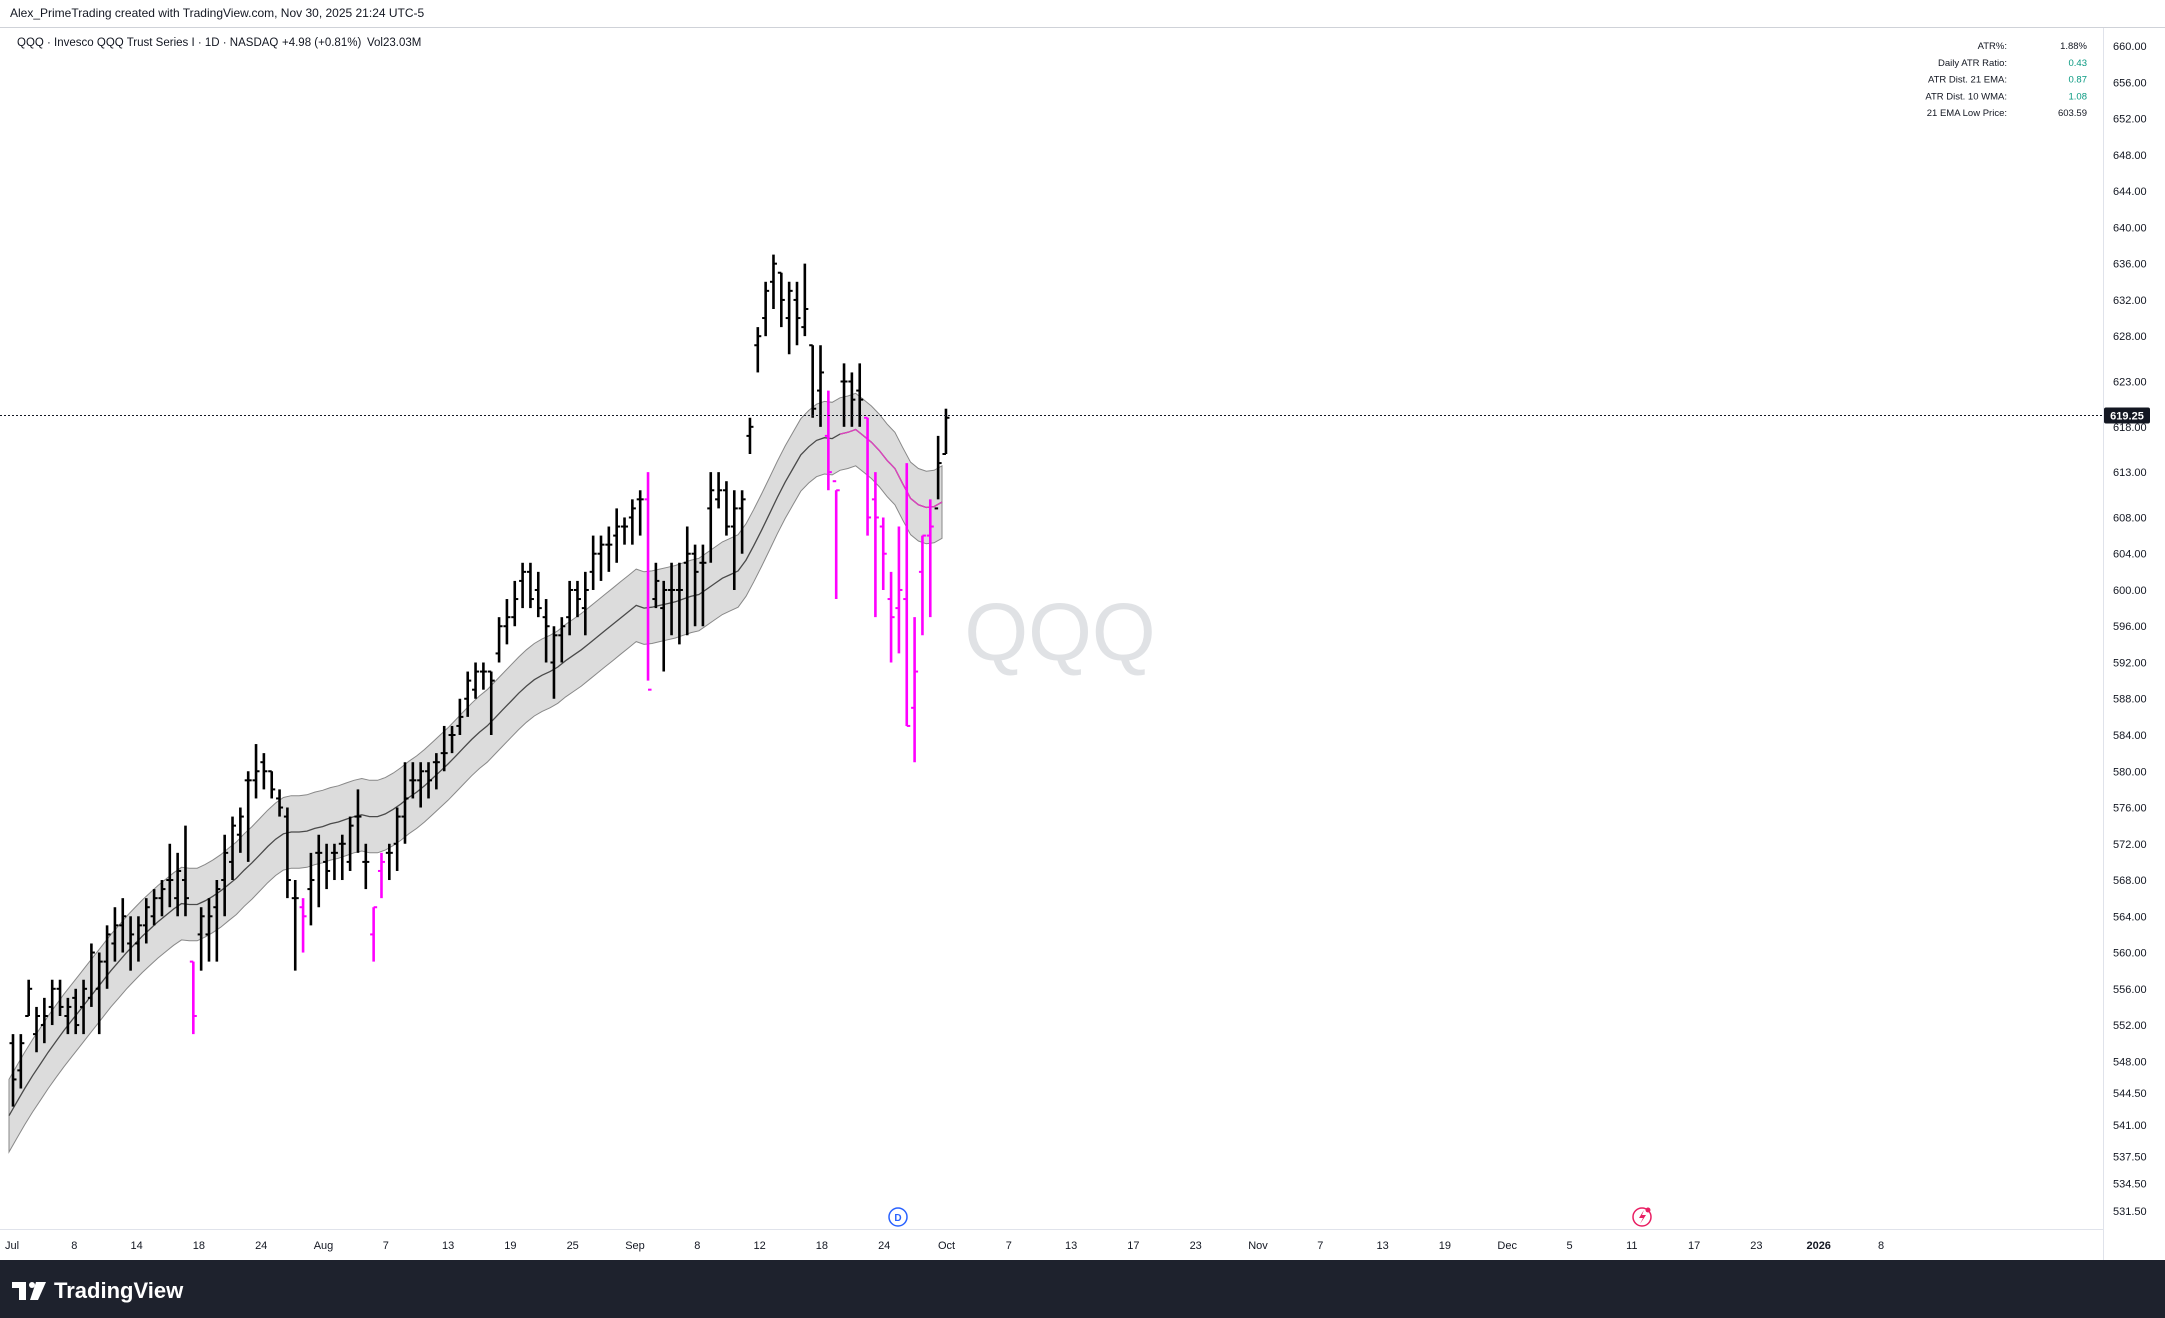 The image size is (2165, 1318). Describe the element at coordinates (1507, 1246) in the screenshot. I see `time-tick-label: Dec` at that location.